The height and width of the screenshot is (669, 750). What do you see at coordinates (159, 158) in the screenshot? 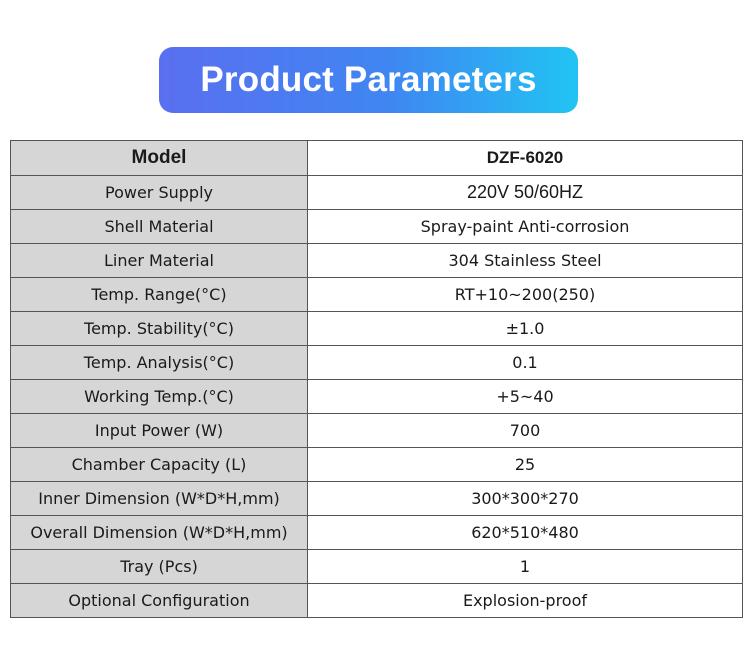
I see `header-label-cell: Model` at bounding box center [159, 158].